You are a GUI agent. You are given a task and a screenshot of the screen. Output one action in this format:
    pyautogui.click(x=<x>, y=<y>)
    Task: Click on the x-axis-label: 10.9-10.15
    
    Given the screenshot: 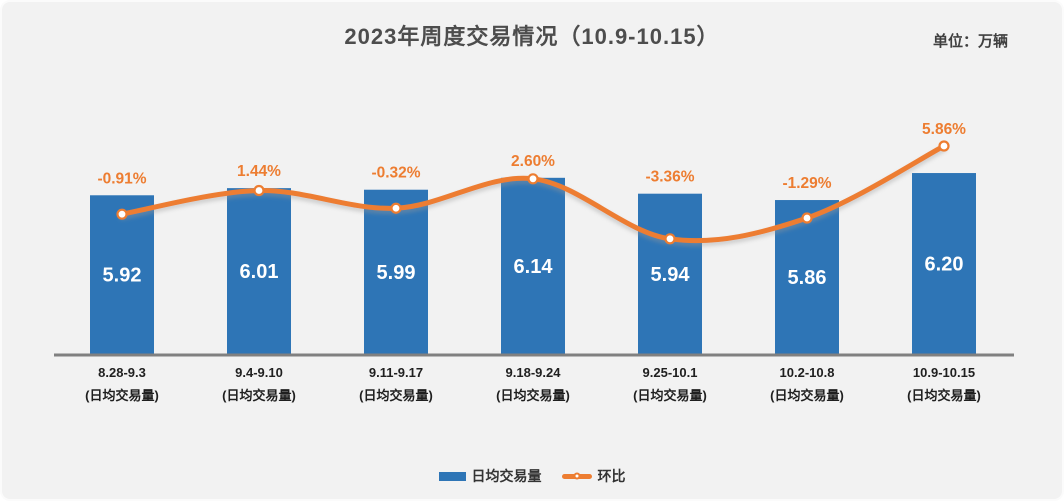 What is the action you would take?
    pyautogui.click(x=944, y=372)
    